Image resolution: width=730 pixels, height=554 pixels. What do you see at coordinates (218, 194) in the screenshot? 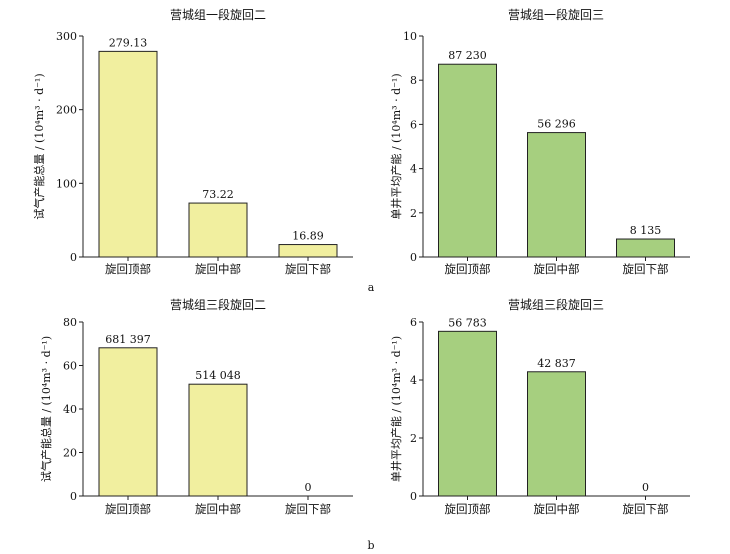
I see `data-label-2: 73.22` at bounding box center [218, 194].